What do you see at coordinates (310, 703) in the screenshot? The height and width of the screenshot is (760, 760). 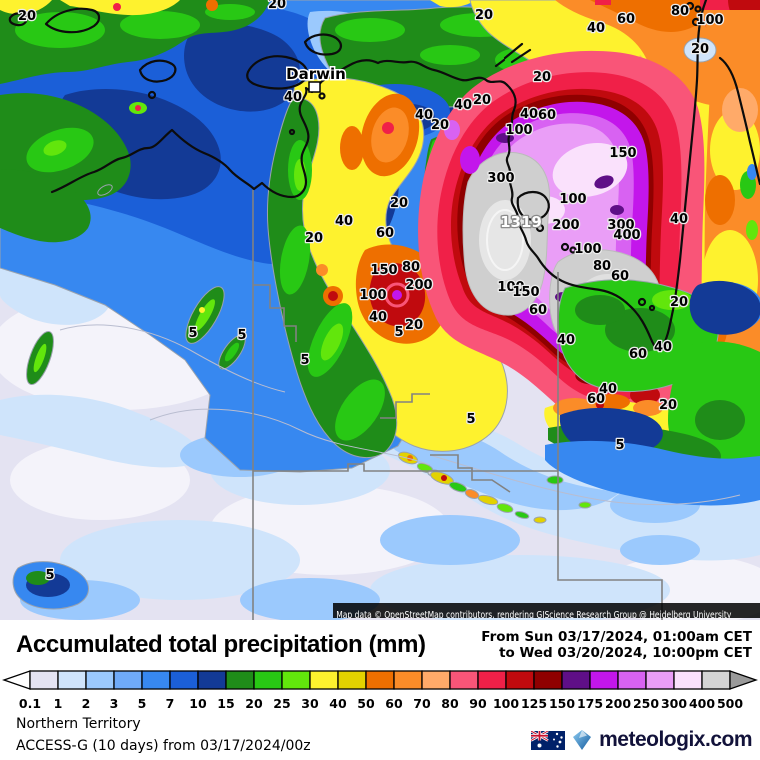 I see `legend-tick-label: 30` at bounding box center [310, 703].